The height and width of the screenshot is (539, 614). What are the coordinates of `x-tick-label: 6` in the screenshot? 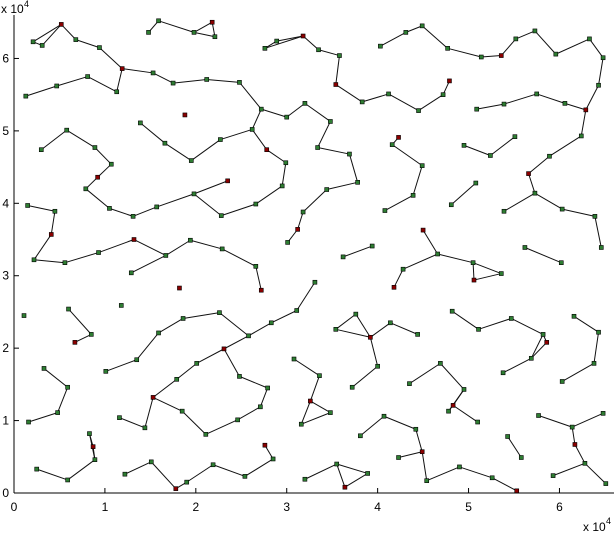 It's located at (559, 507).